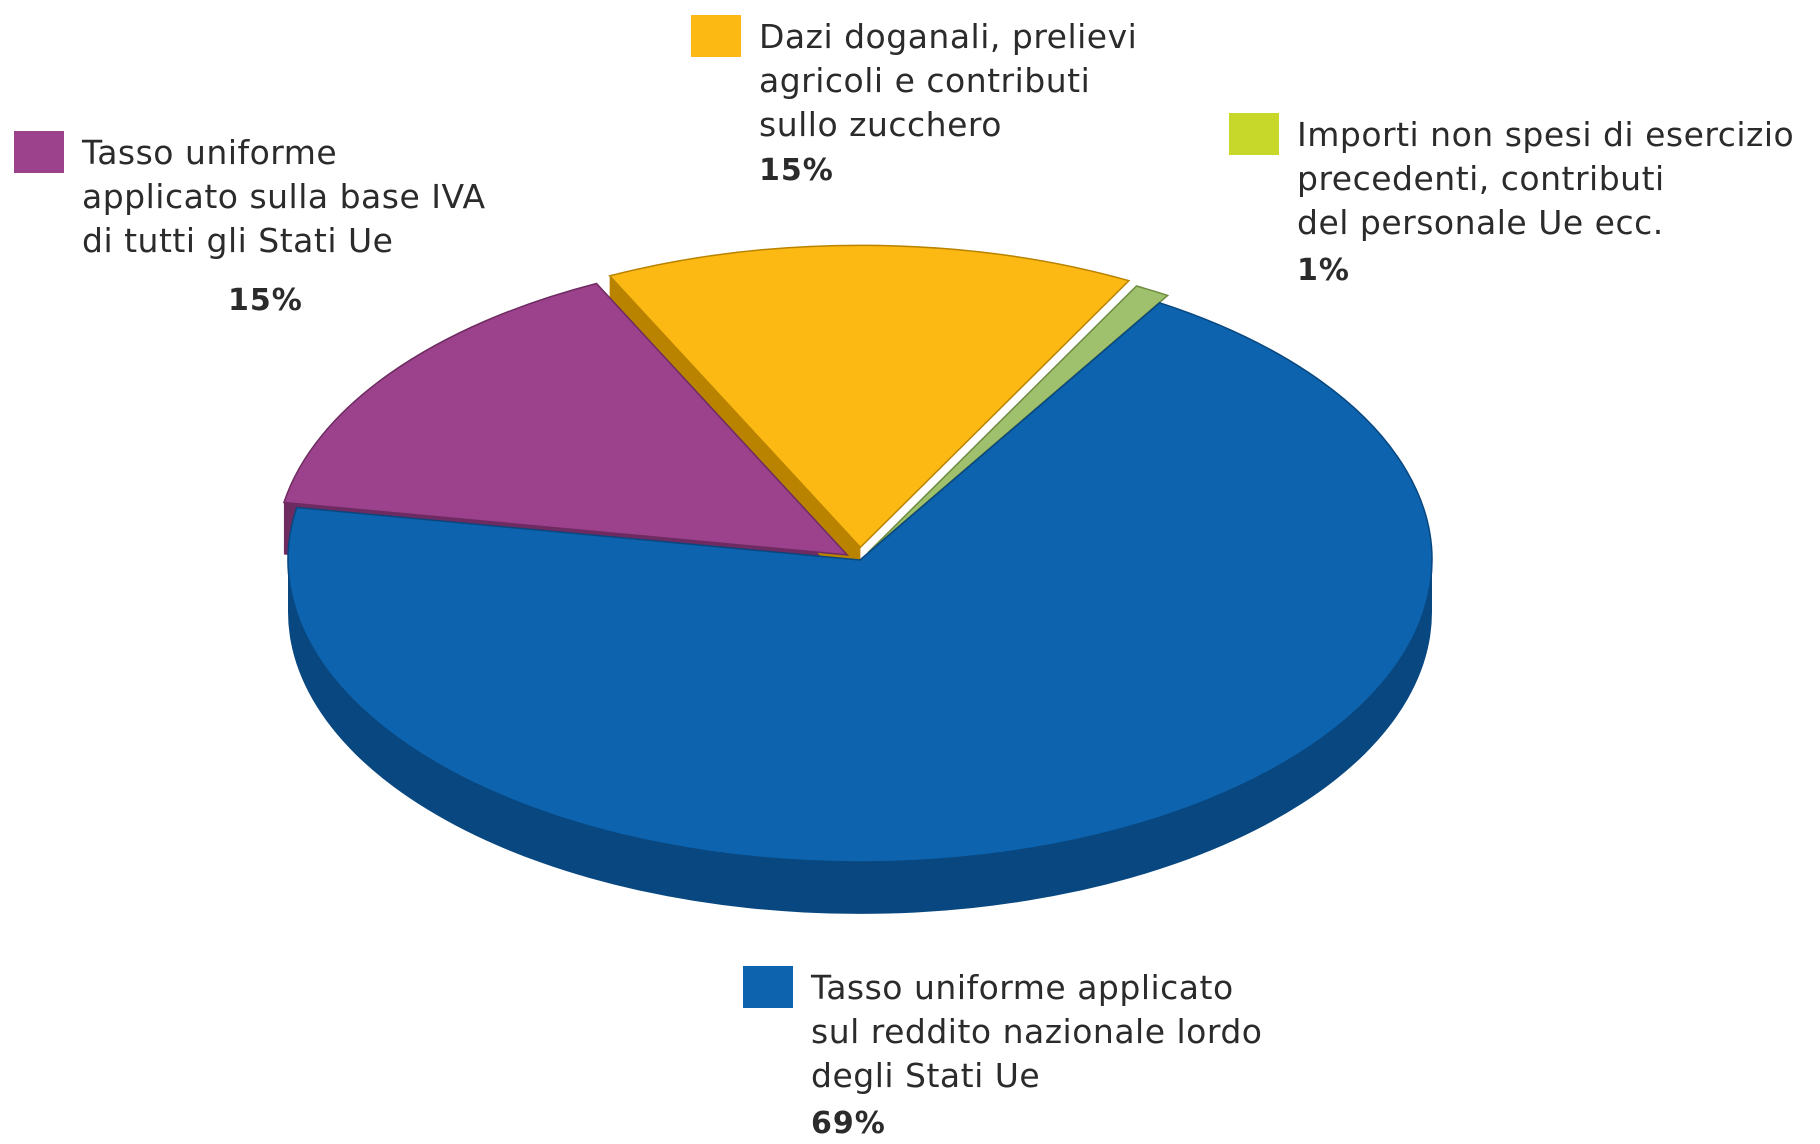 The height and width of the screenshot is (1144, 1820). What do you see at coordinates (566, 419) in the screenshot?
I see `pie-slice-tax-vat` at bounding box center [566, 419].